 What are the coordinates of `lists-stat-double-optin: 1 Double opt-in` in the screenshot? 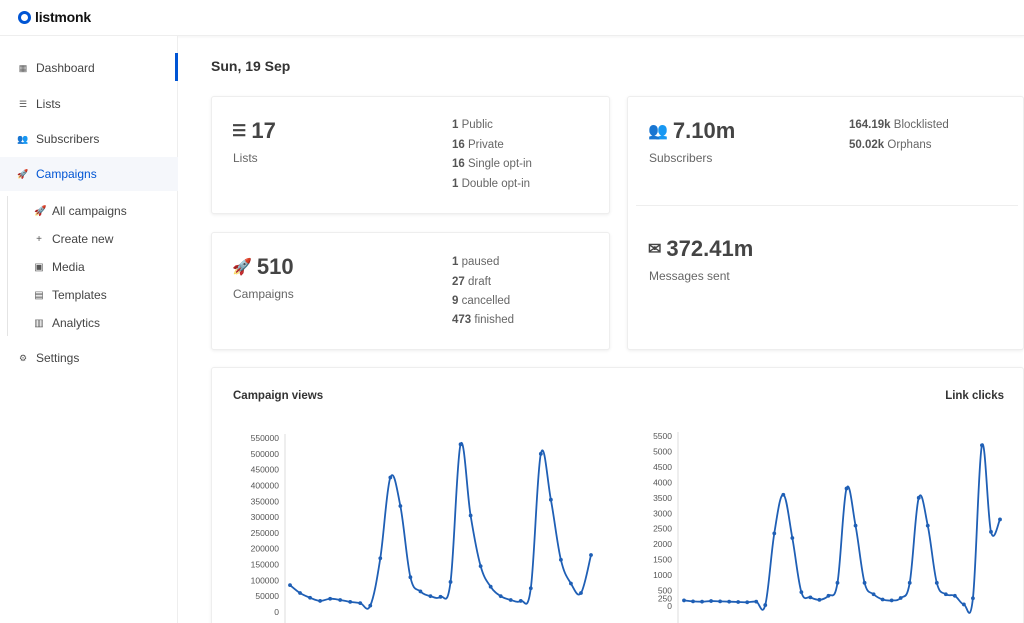 It's located at (491, 184).